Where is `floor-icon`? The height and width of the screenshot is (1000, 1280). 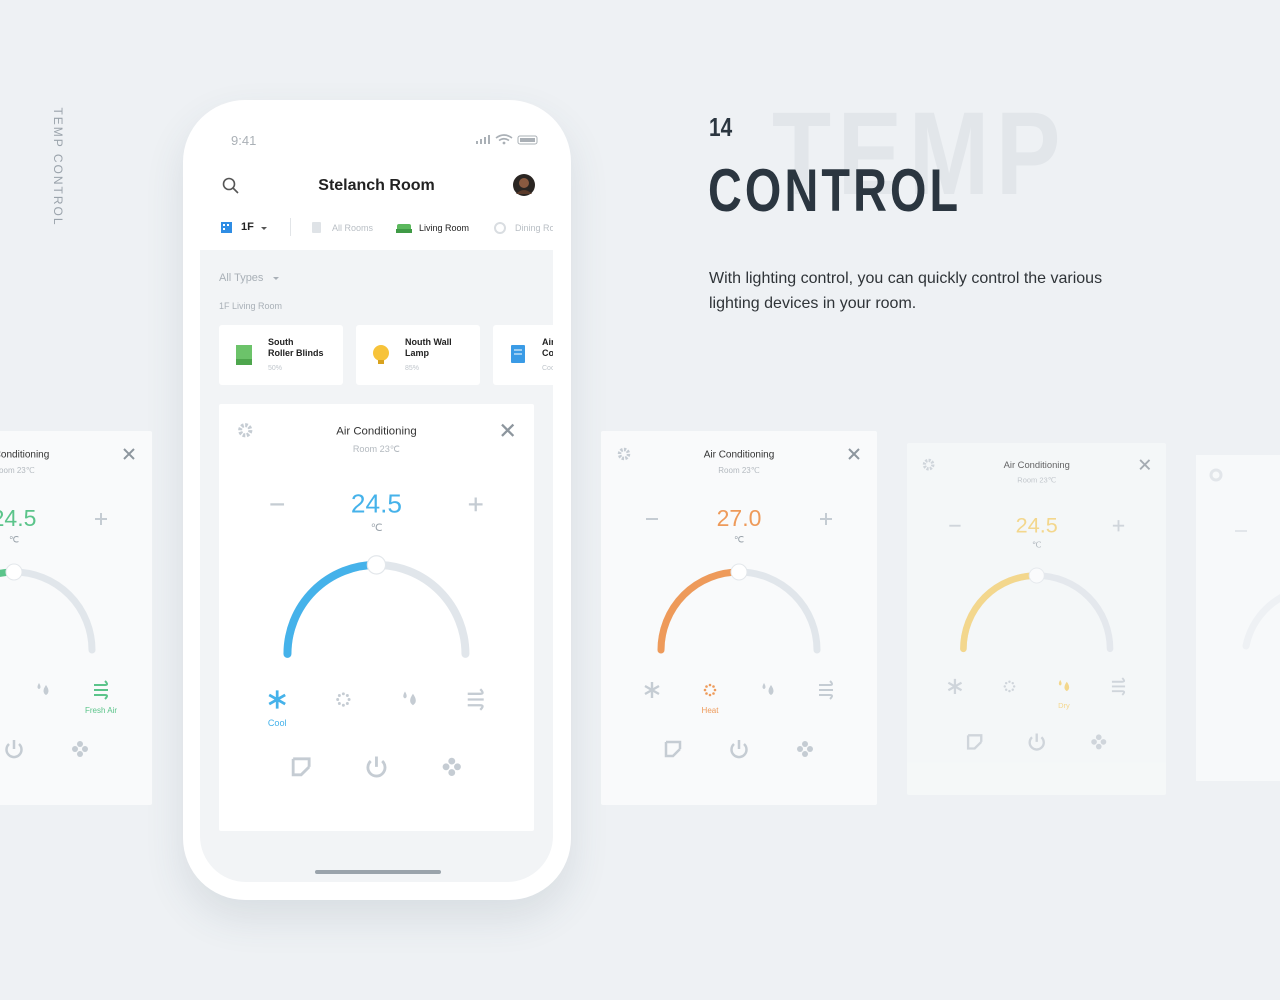 floor-icon is located at coordinates (250, 228).